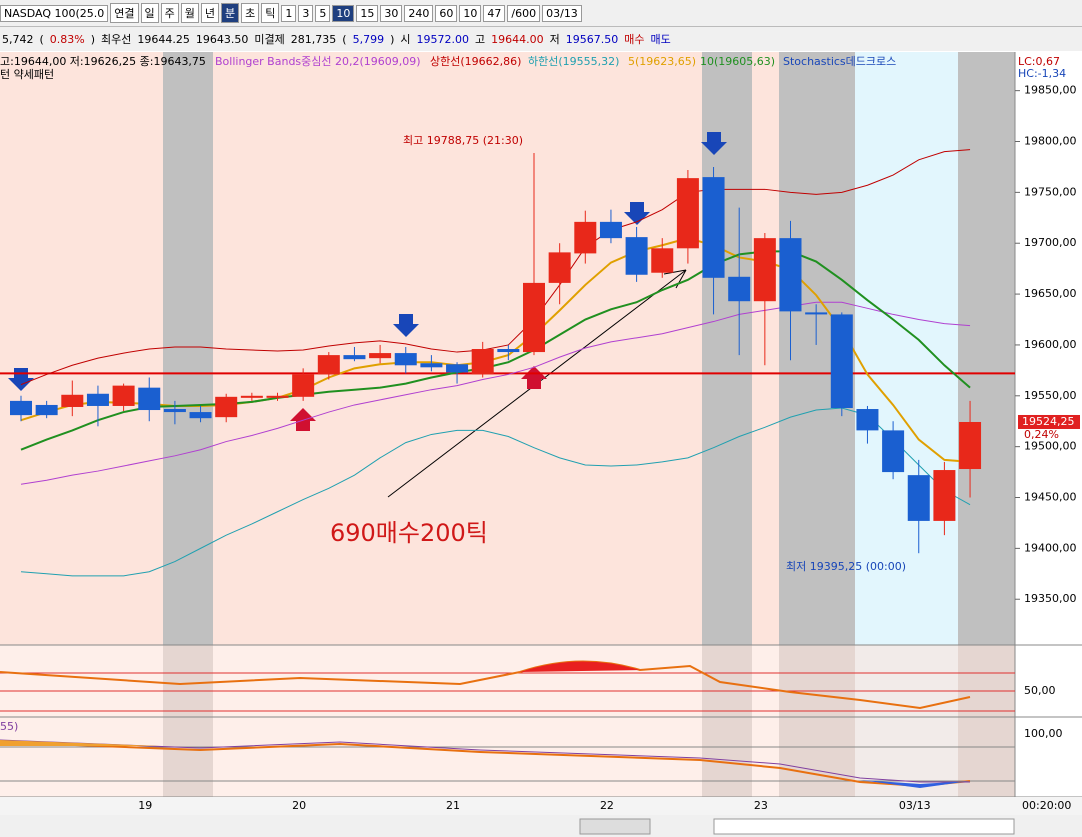  Describe the element at coordinates (1046, 805) in the screenshot. I see `time-label: 00:20:00` at that location.